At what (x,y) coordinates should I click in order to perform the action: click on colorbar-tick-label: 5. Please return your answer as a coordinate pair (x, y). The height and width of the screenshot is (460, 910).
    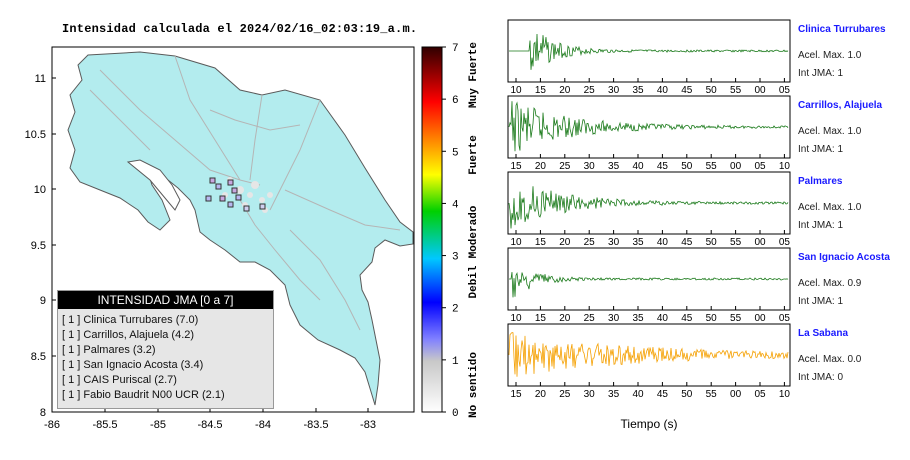
    Looking at the image, I should click on (455, 153).